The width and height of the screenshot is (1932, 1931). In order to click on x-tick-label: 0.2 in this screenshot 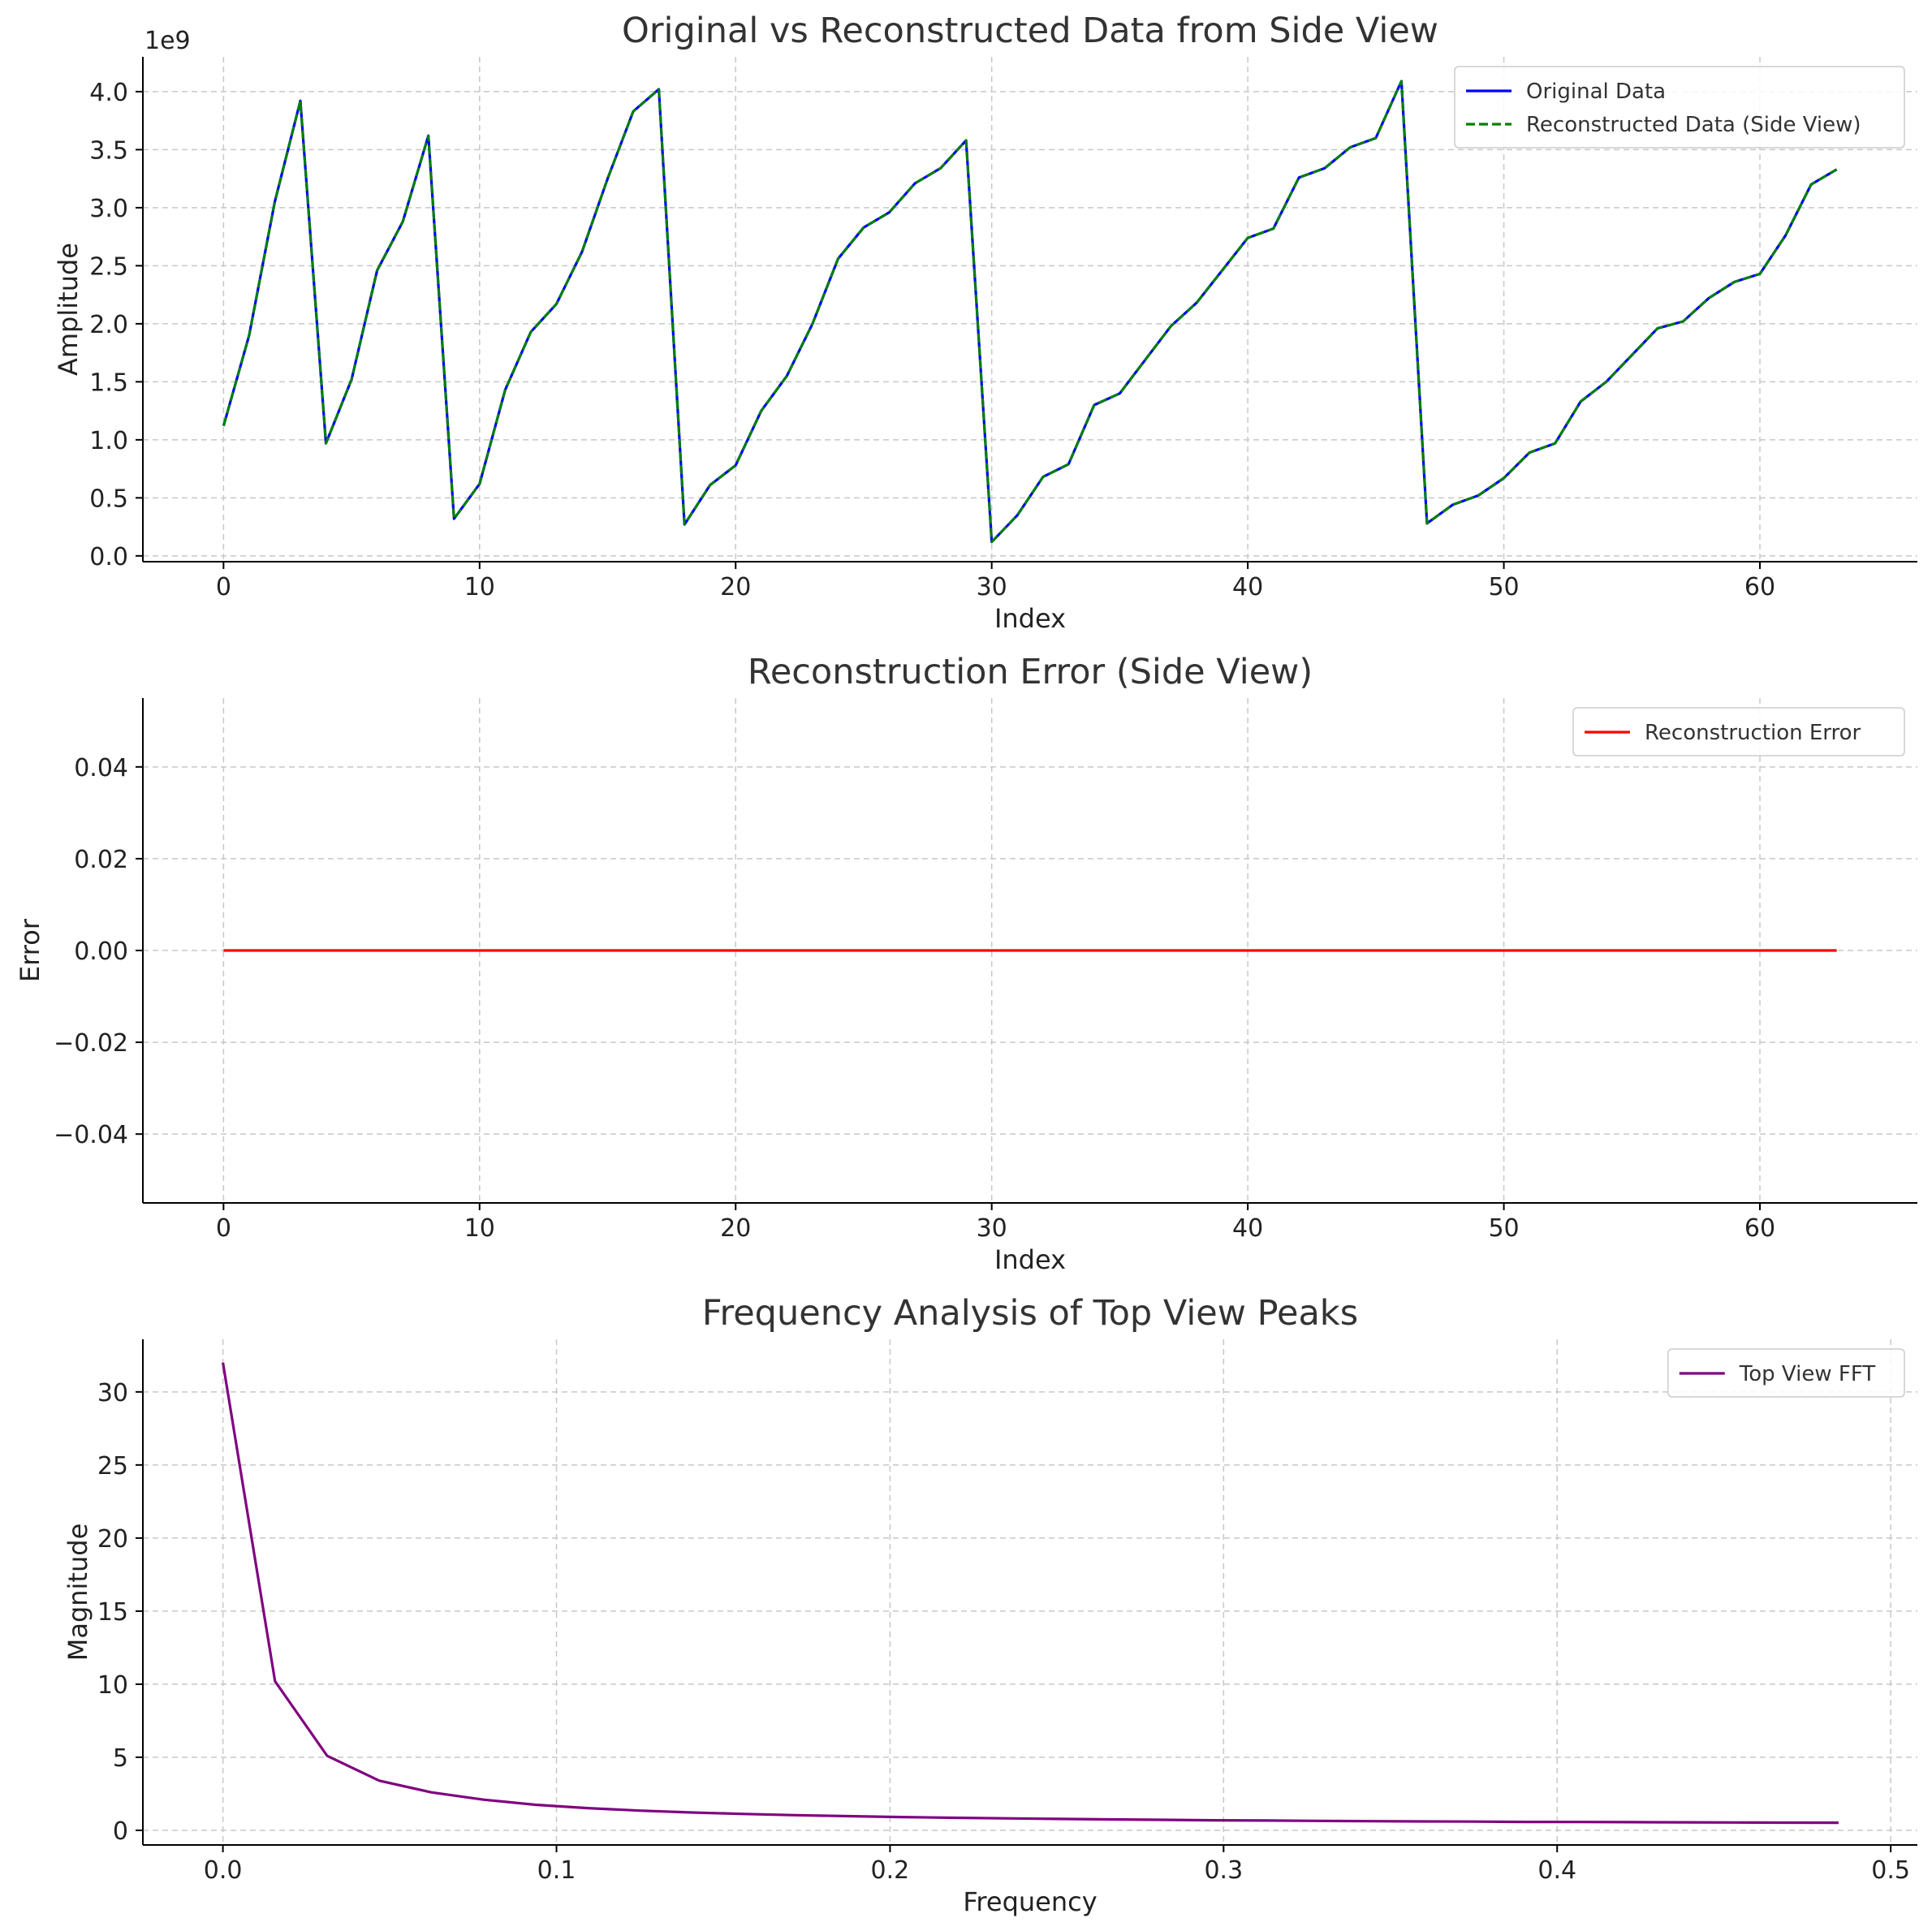, I will do `click(890, 1870)`.